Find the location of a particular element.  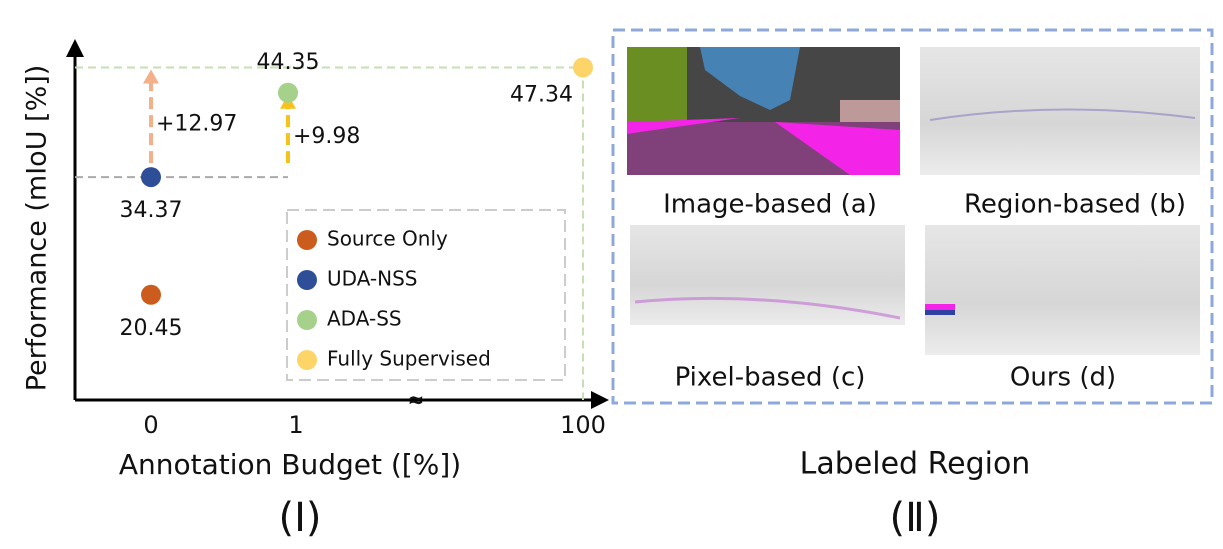

image-label: Region-based (b) is located at coordinates (1075, 205).